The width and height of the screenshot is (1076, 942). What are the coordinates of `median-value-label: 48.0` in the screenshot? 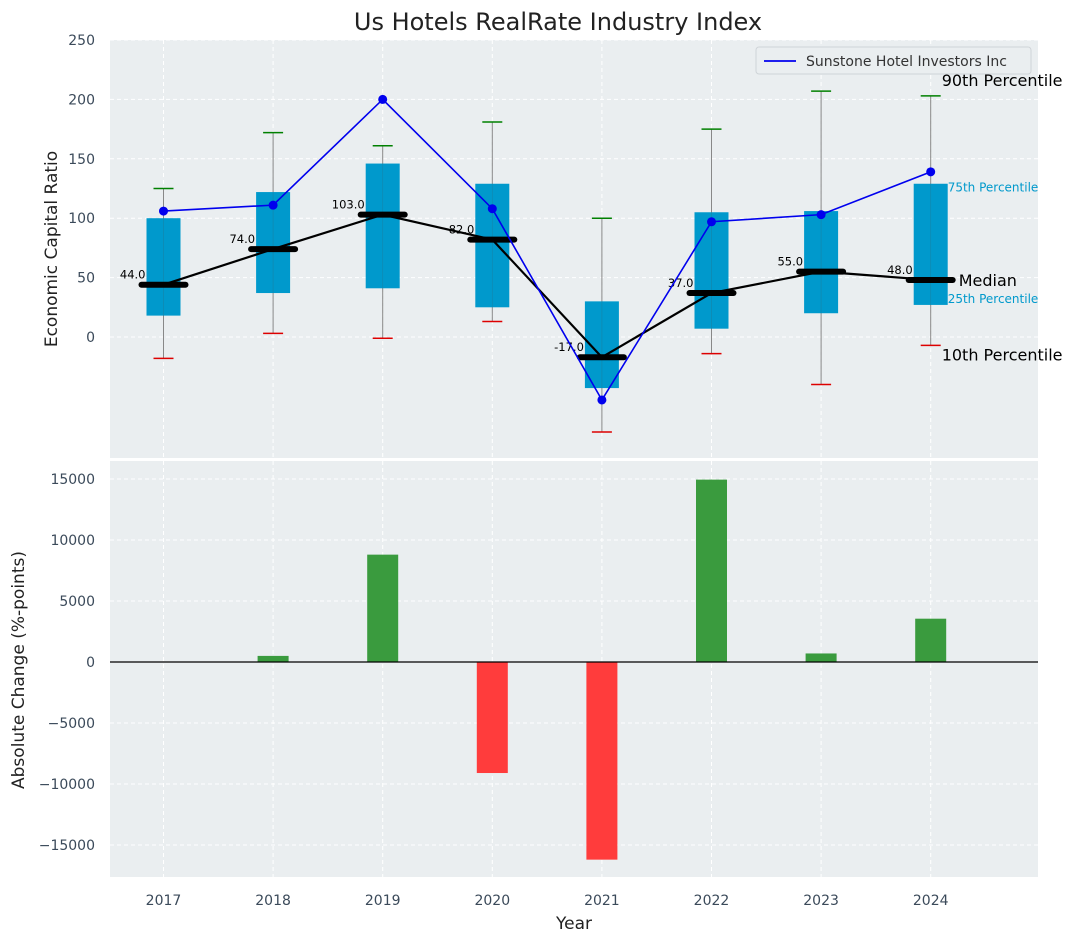 It's located at (900, 270).